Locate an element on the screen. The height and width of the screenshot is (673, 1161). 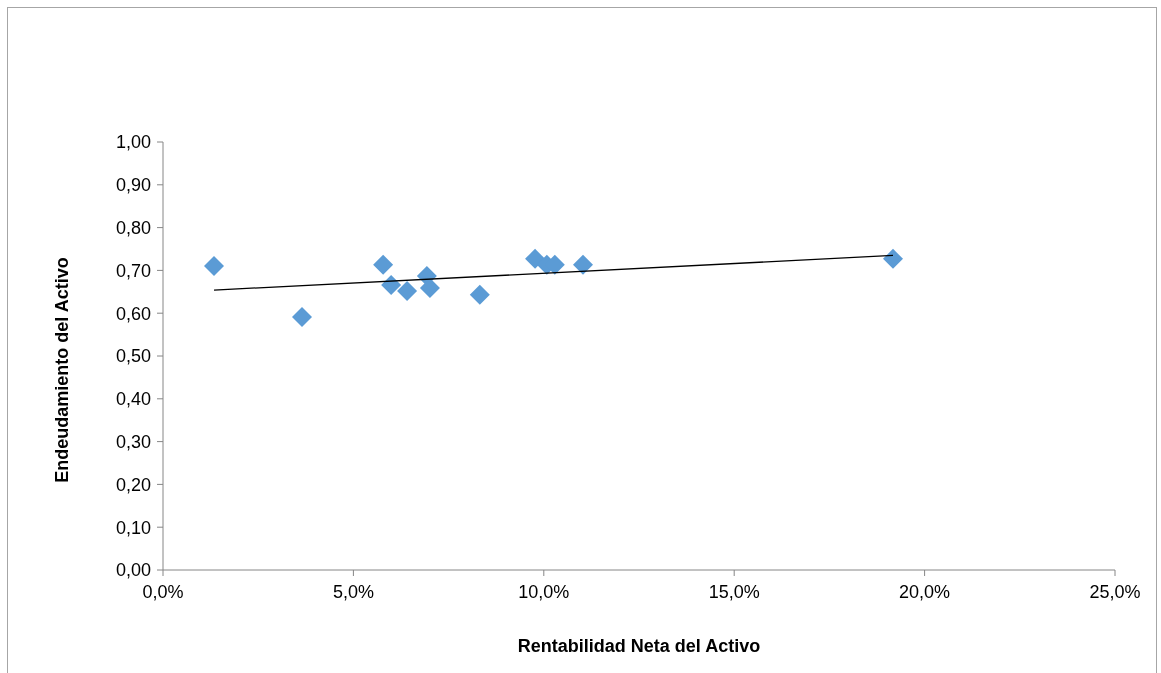
y-tick-label: 0,40 is located at coordinates (133, 399).